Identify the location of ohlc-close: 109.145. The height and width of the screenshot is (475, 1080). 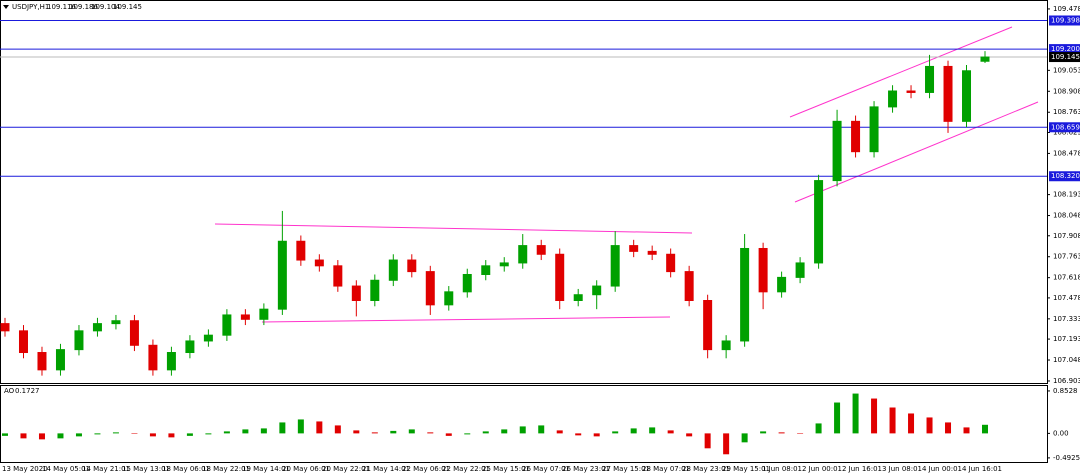
(127, 7).